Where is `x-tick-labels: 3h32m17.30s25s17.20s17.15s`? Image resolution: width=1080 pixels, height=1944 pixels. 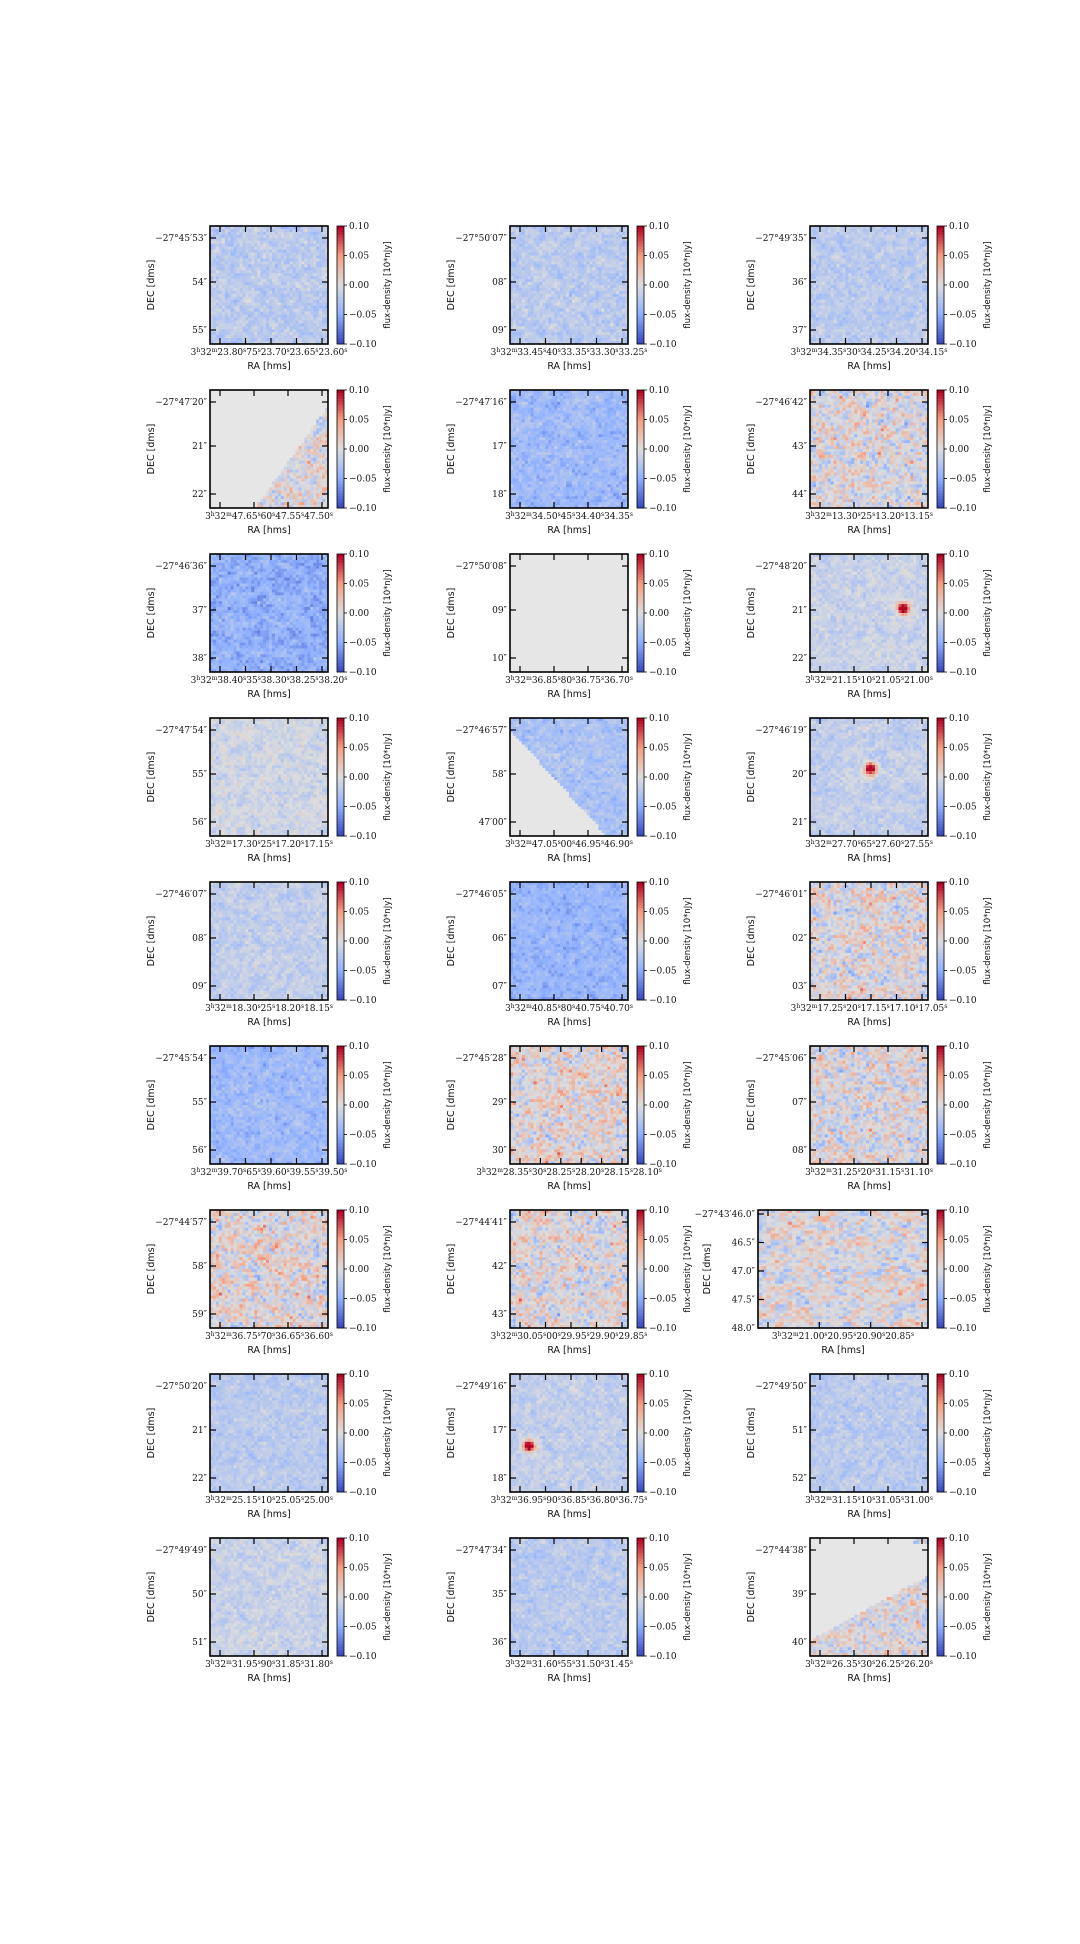
x-tick-labels: 3h32m17.30s25s17.20s17.15s is located at coordinates (269, 845).